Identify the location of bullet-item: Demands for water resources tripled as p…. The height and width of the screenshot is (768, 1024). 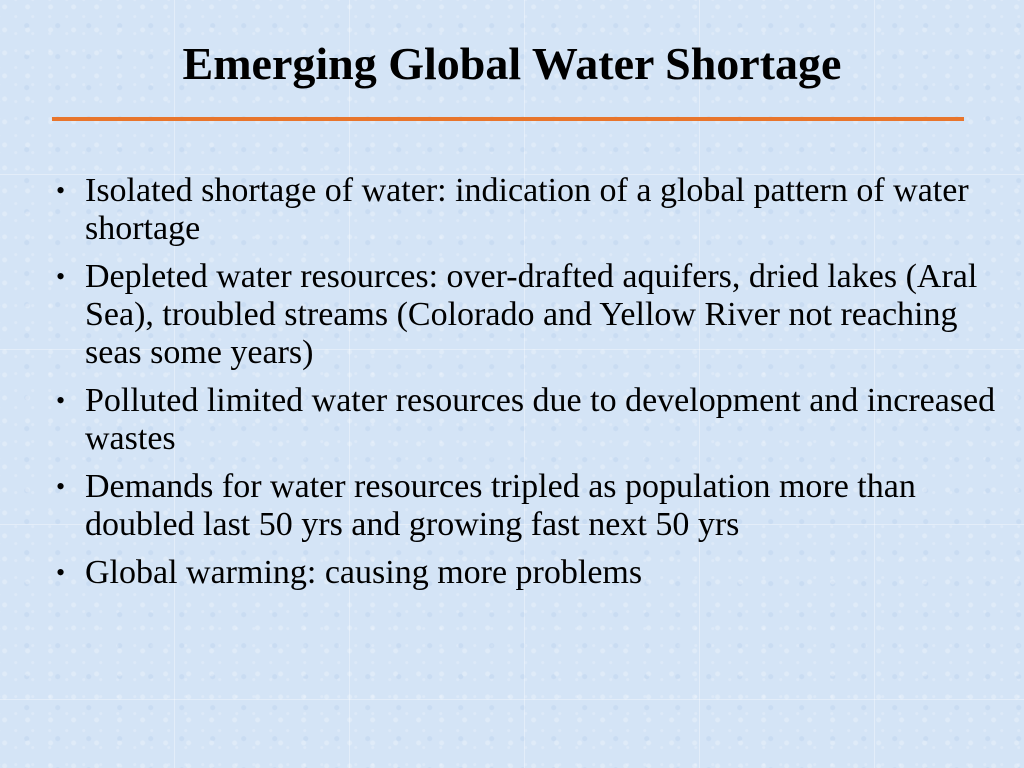
(527, 506).